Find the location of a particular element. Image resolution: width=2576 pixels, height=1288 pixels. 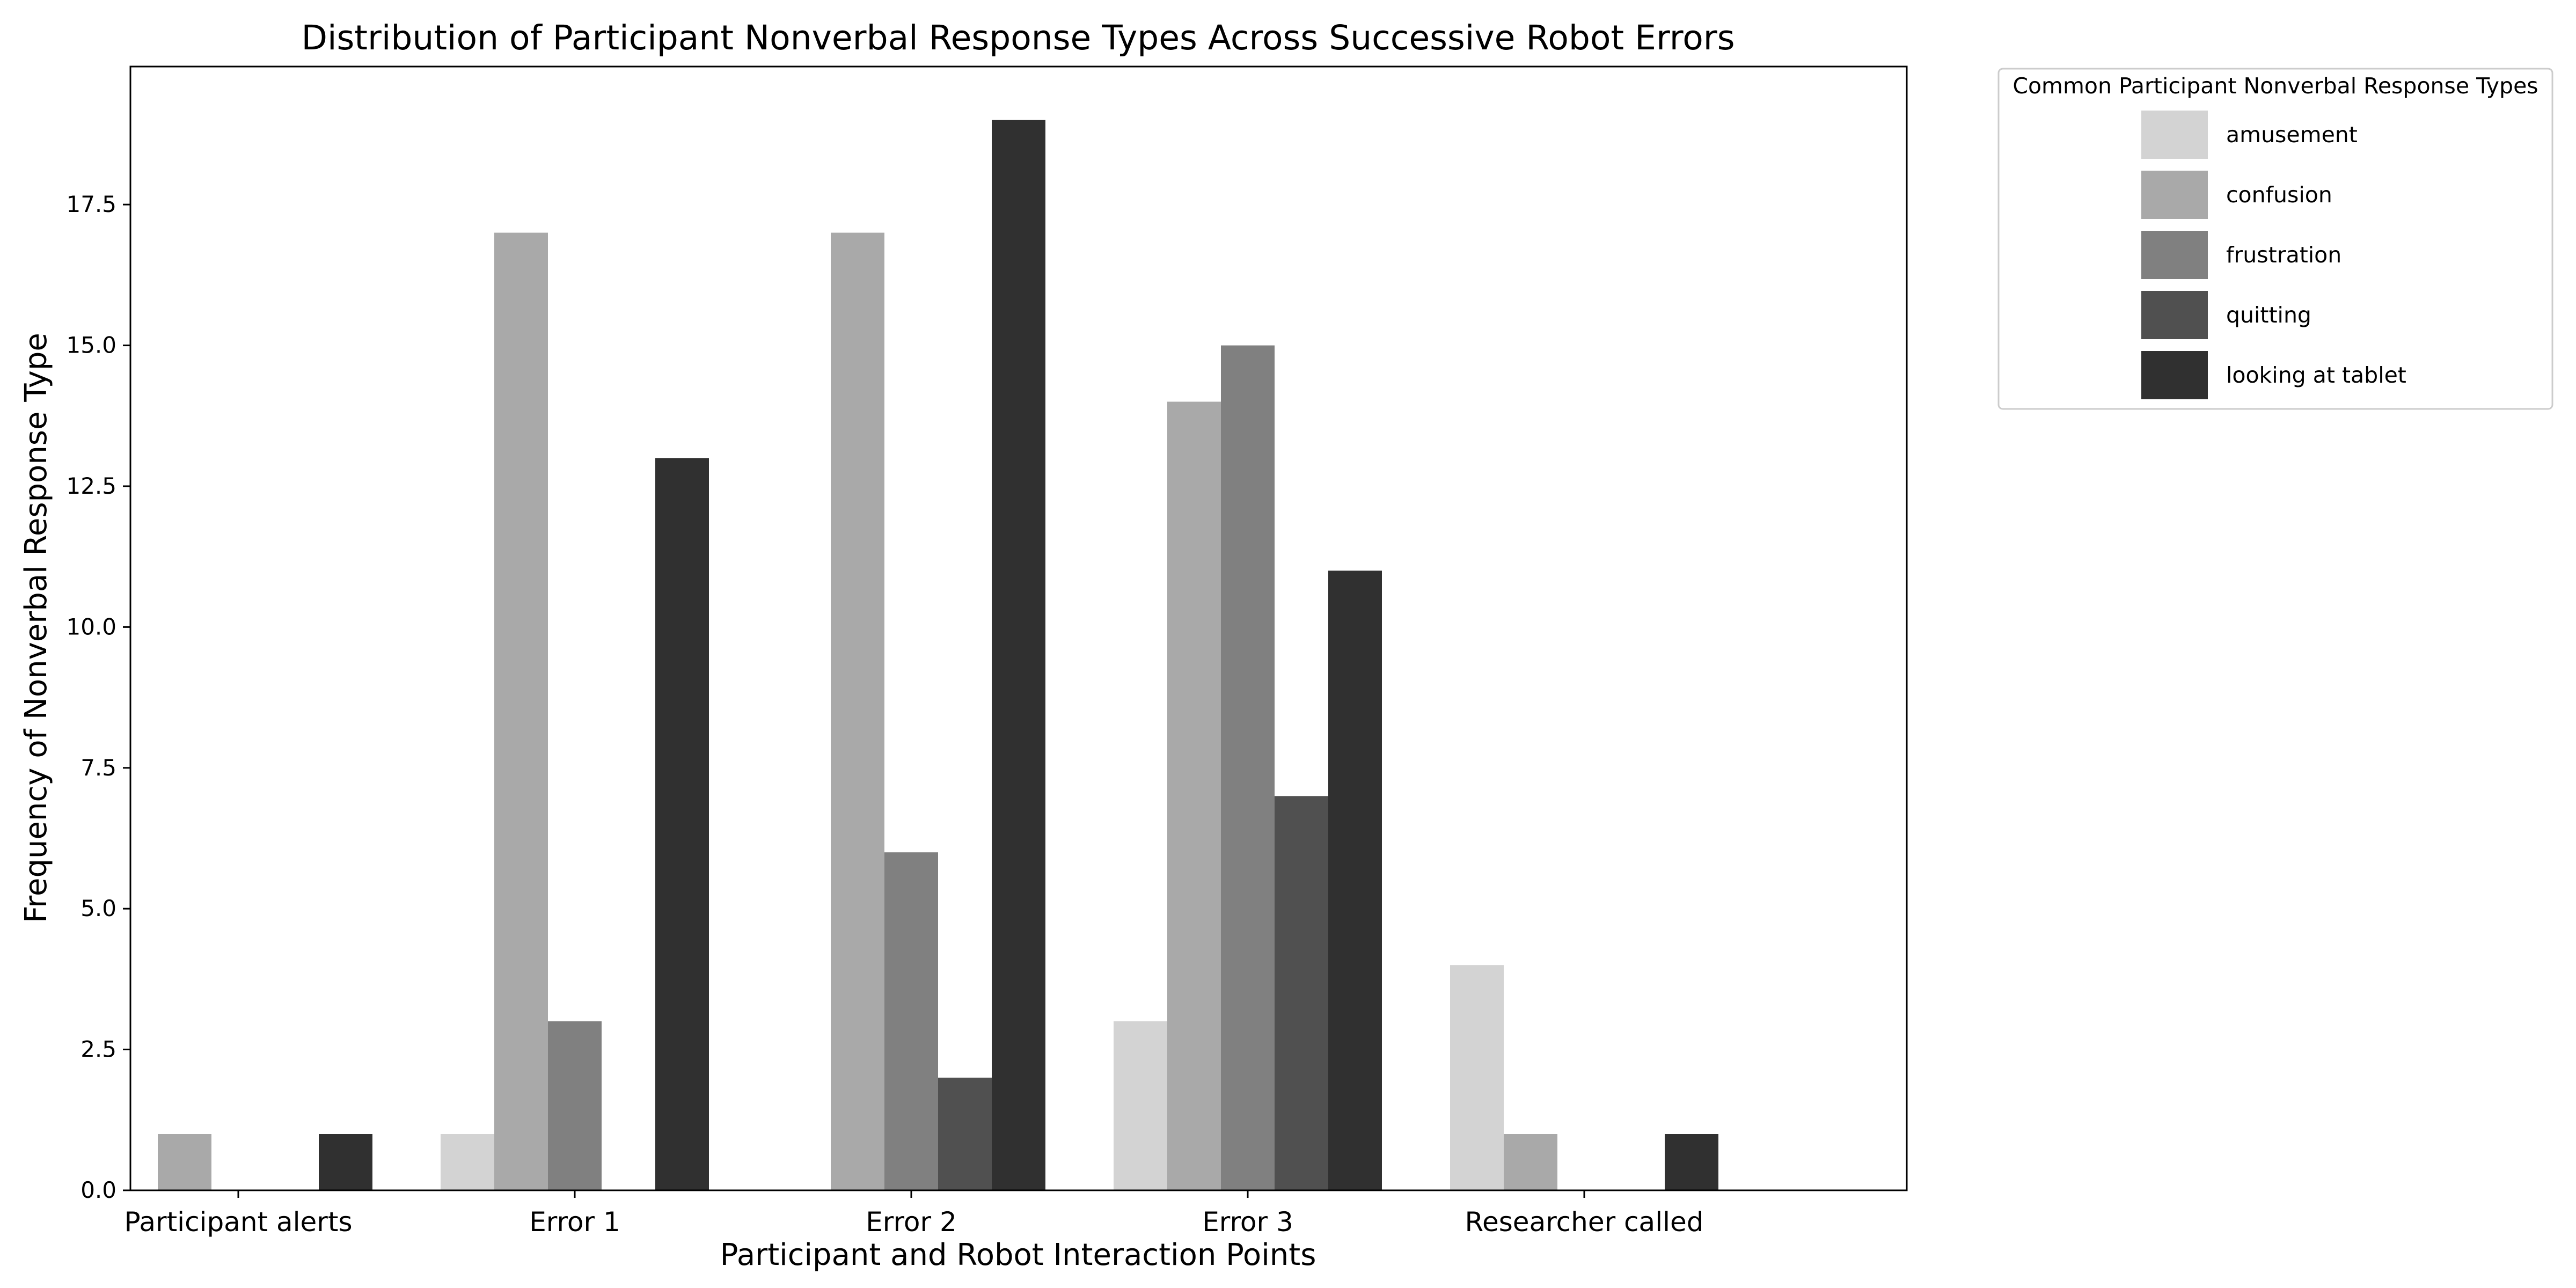

y-axis-label: Frequency of Nonverbal Response Type is located at coordinates (36, 628).